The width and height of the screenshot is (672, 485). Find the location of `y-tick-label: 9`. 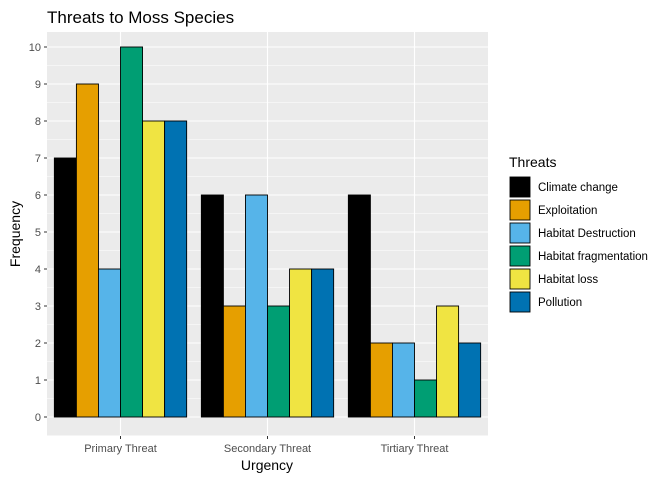

y-tick-label: 9 is located at coordinates (38, 85).